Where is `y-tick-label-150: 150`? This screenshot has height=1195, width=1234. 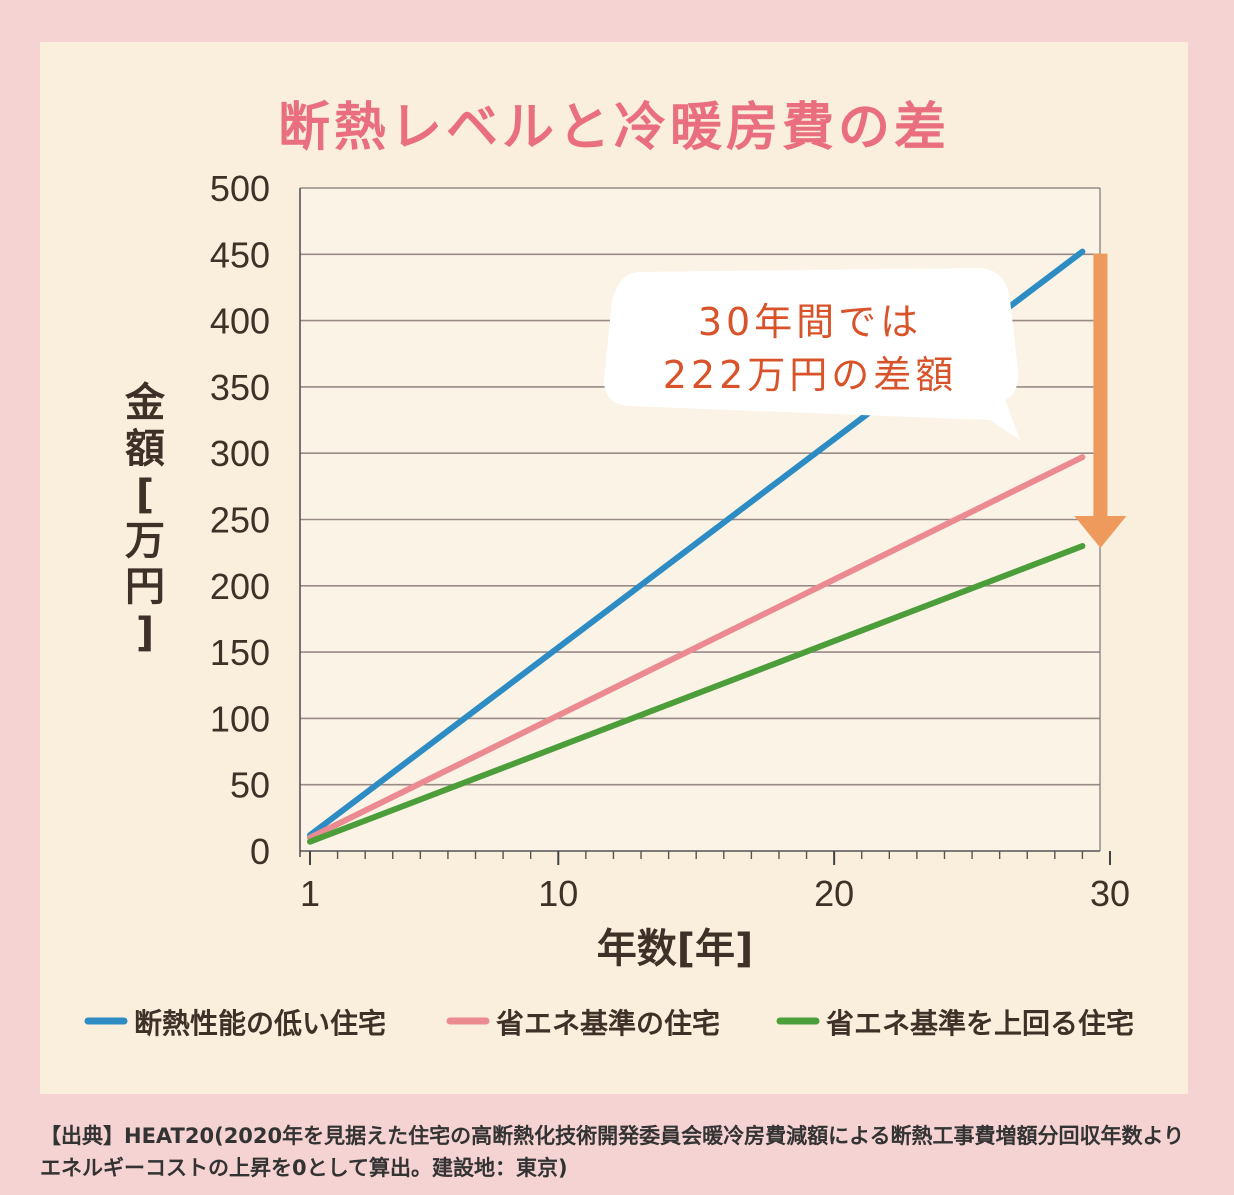
y-tick-label-150: 150 is located at coordinates (240, 652).